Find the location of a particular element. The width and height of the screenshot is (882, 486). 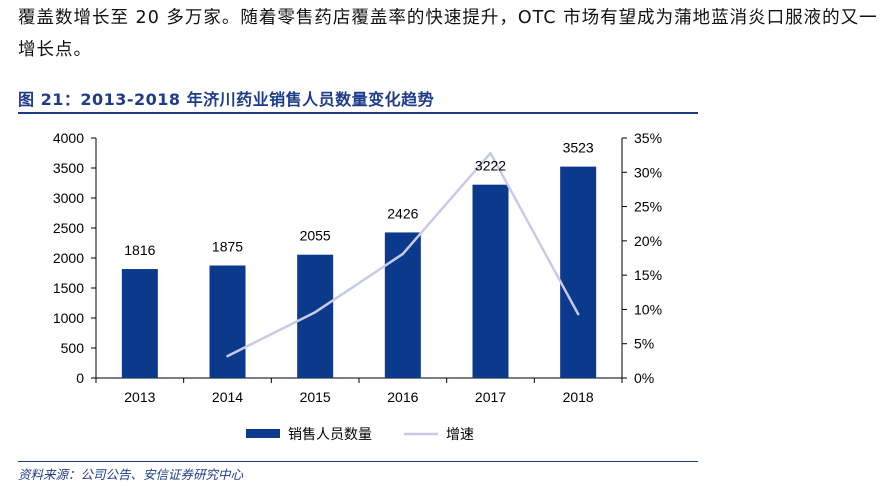

y-left-tick-label: 2000 is located at coordinates (68, 258).